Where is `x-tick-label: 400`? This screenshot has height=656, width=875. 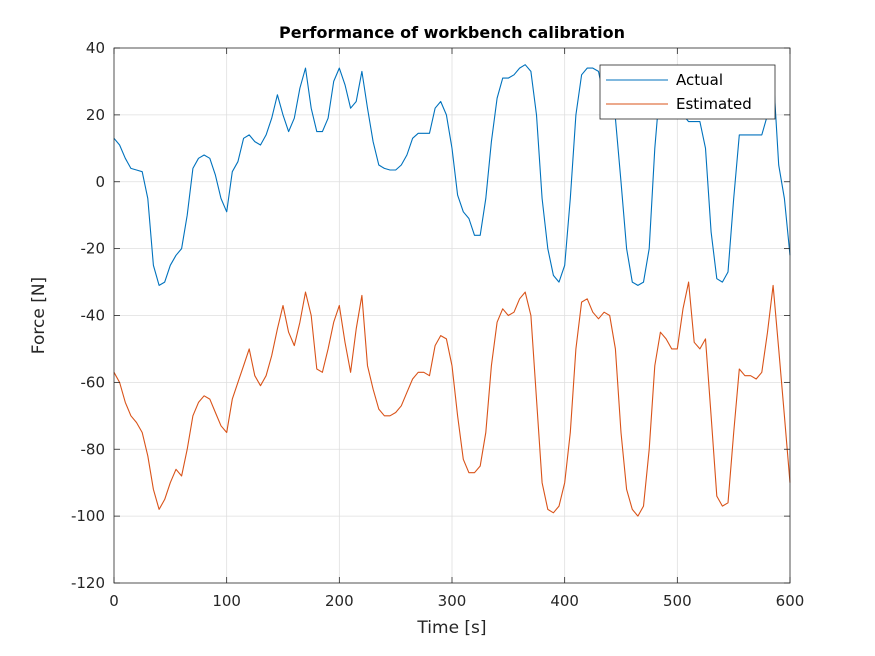
x-tick-label: 400 is located at coordinates (564, 601).